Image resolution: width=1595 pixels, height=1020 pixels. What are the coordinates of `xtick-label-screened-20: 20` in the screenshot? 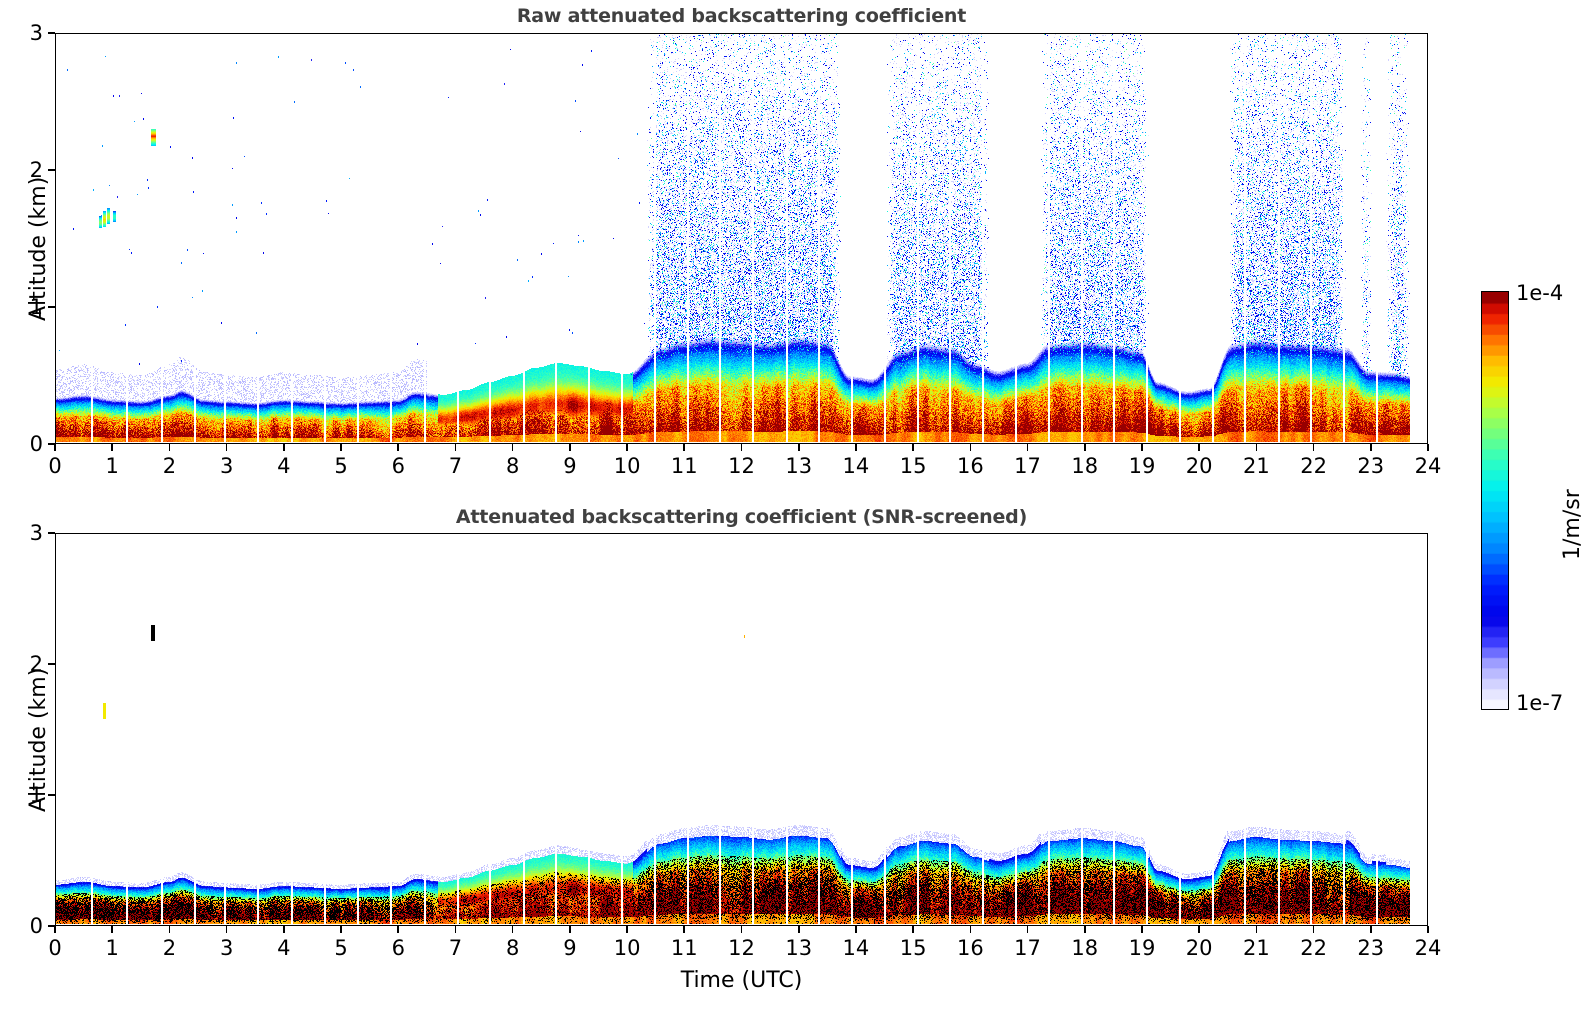 It's located at (1199, 948).